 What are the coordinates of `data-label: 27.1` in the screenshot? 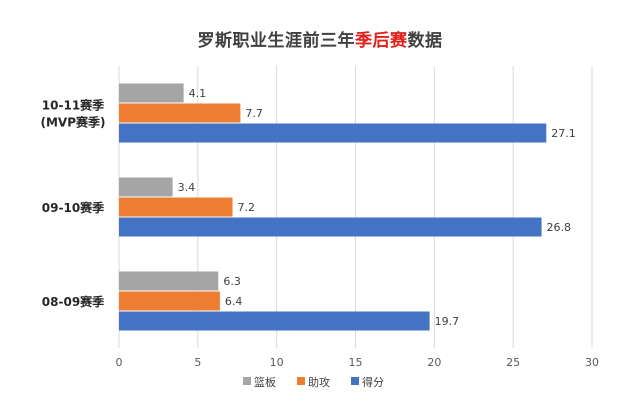 It's located at (563, 133).